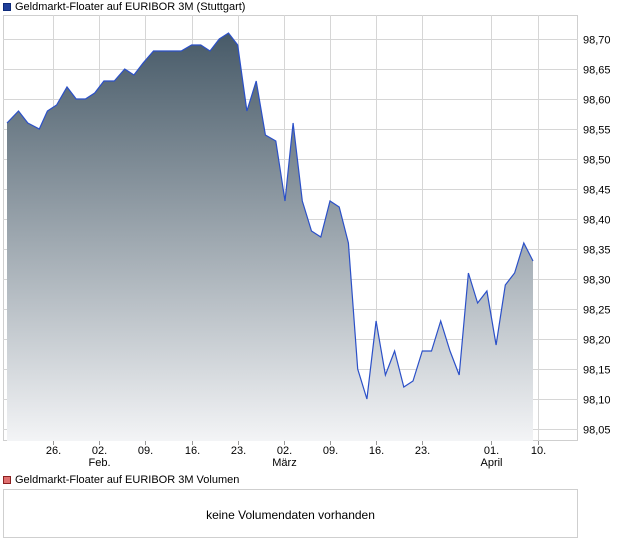  I want to click on x-tick-month-label: März, so click(284, 463).